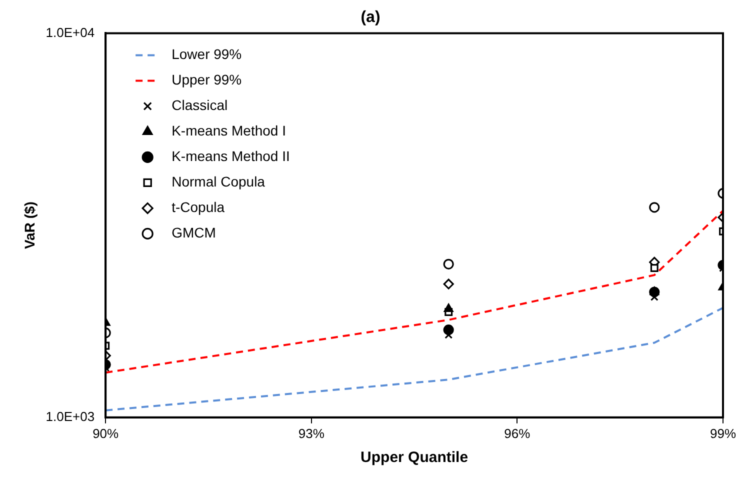 The width and height of the screenshot is (753, 483). I want to click on legend-label: t-Copula, so click(198, 207).